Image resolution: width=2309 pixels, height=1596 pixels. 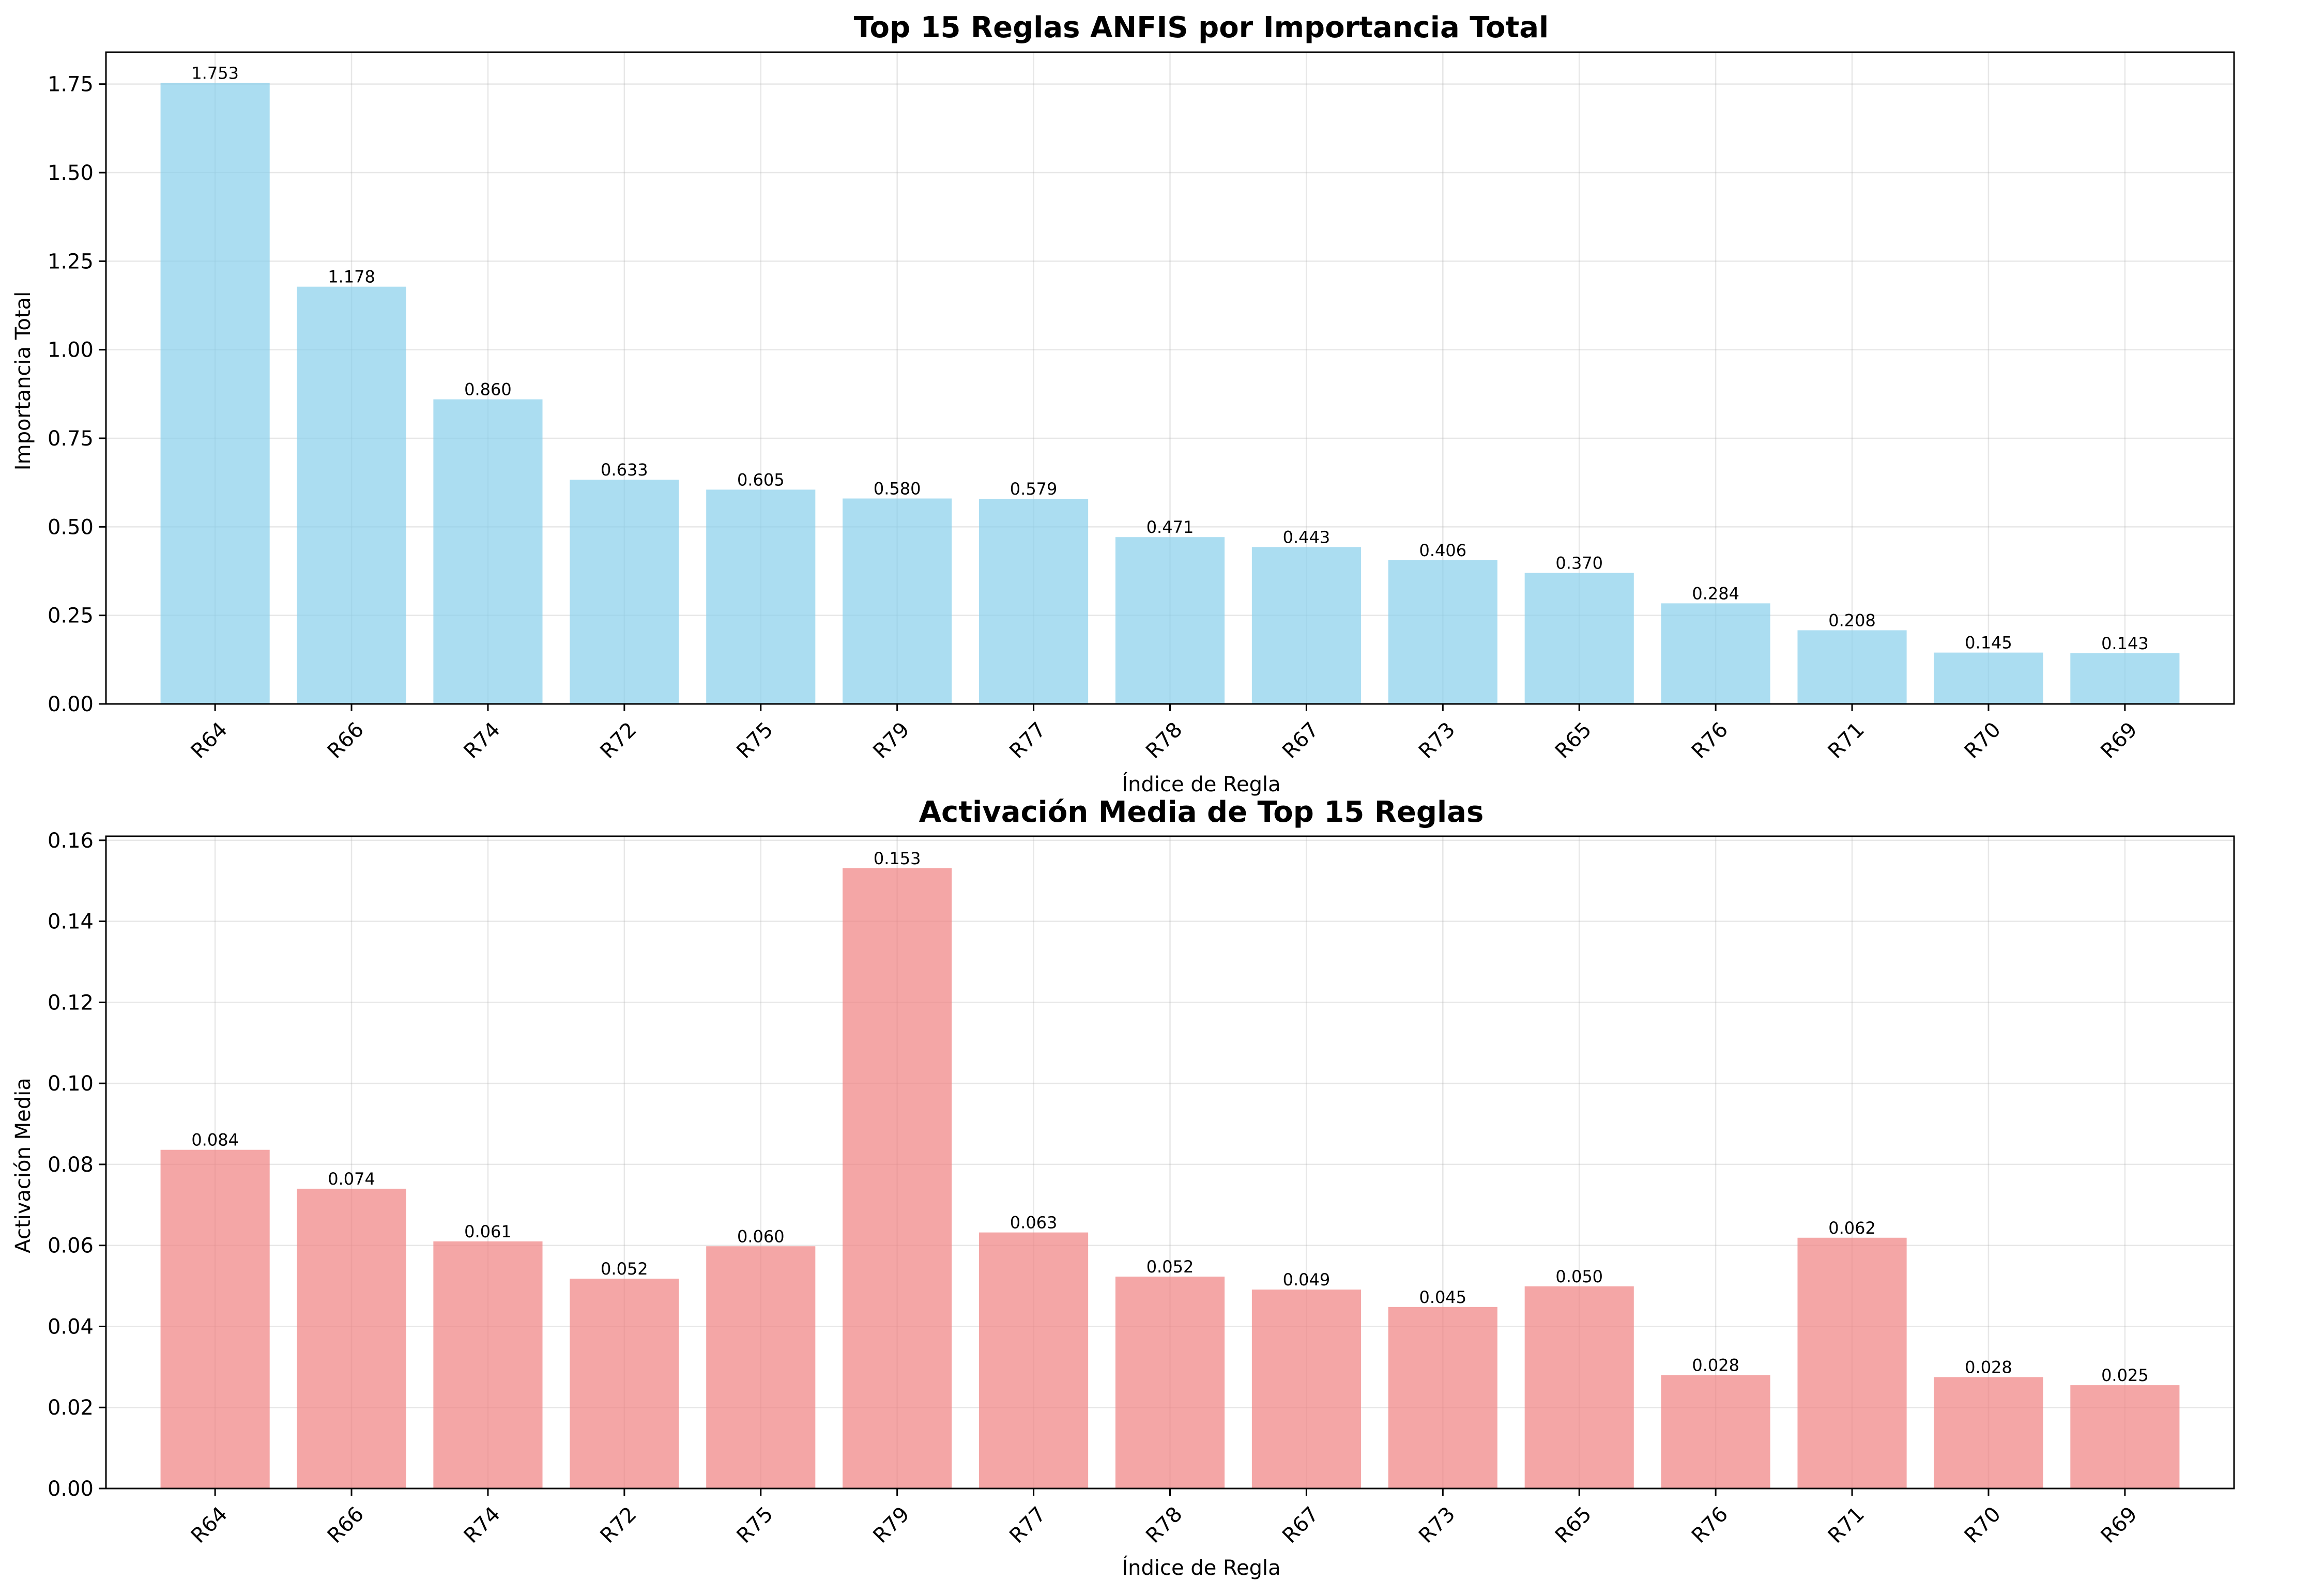 I want to click on bar-value-label: 0.063, so click(x=1034, y=1223).